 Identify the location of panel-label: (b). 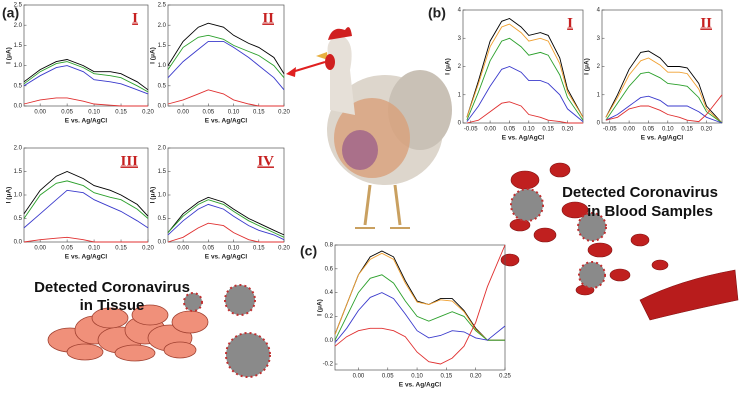
(437, 13).